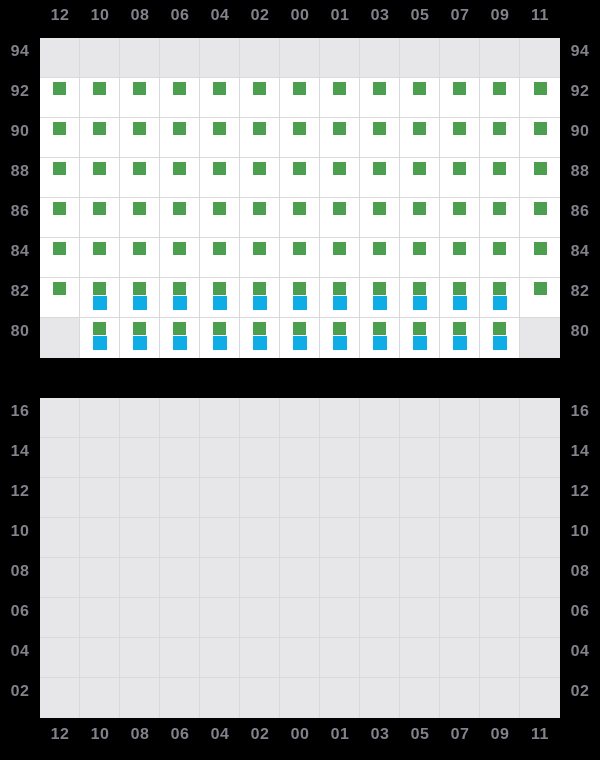 Image resolution: width=600 pixels, height=760 pixels. Describe the element at coordinates (60, 15) in the screenshot. I see `column-label: 12` at that location.